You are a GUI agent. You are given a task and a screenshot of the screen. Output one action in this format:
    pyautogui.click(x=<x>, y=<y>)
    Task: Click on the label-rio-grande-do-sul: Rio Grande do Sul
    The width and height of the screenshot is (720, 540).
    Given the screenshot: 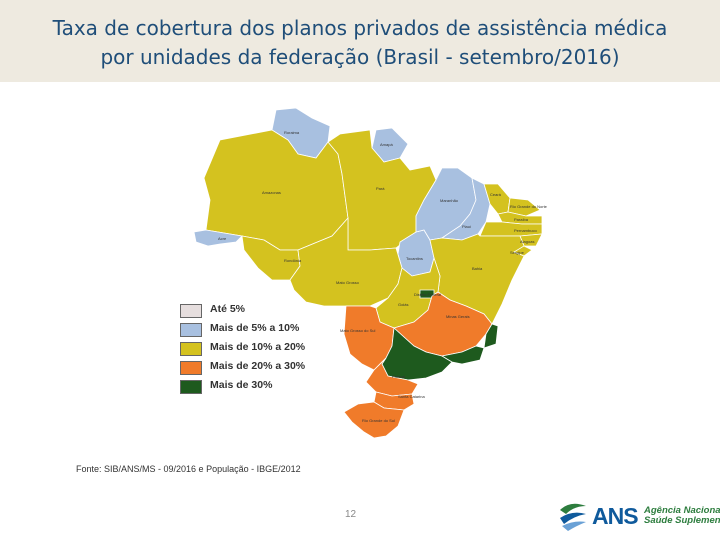 What is the action you would take?
    pyautogui.click(x=378, y=420)
    